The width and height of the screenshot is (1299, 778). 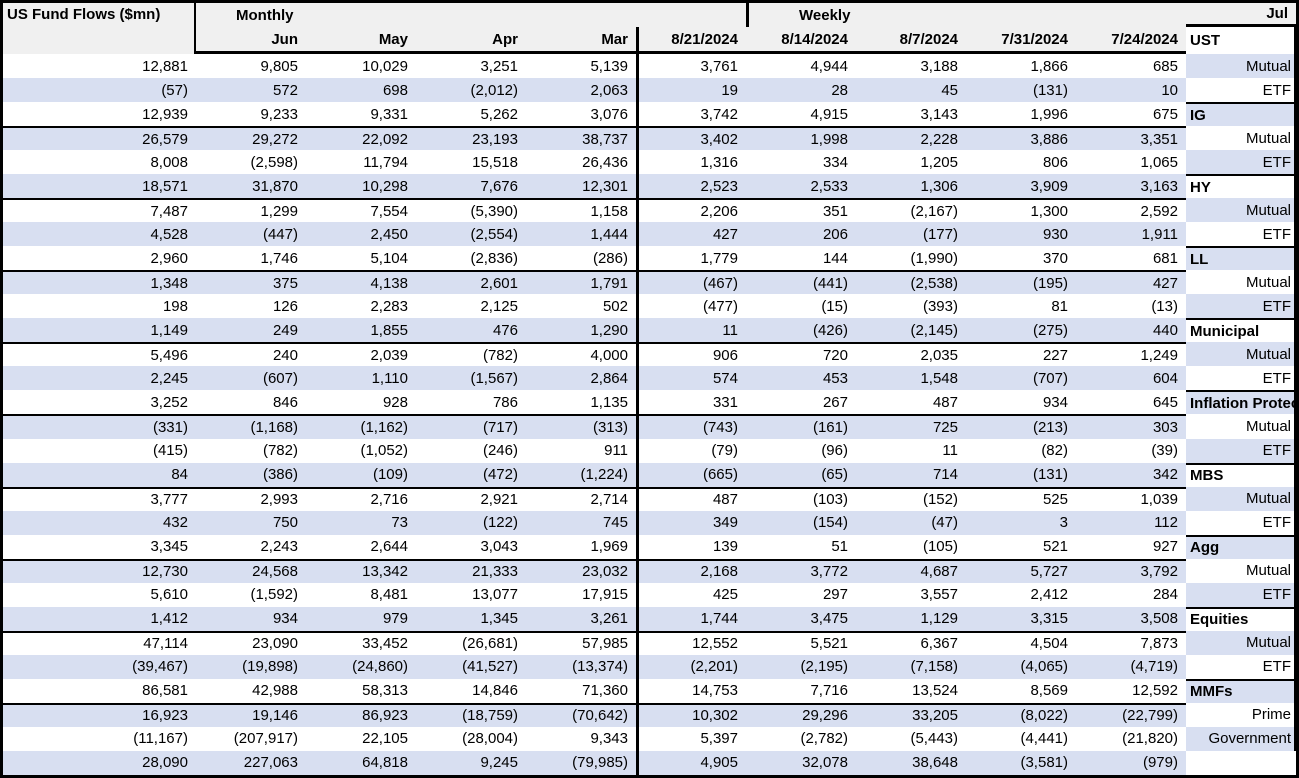 I want to click on value-cell: 5,139, so click(x=609, y=66).